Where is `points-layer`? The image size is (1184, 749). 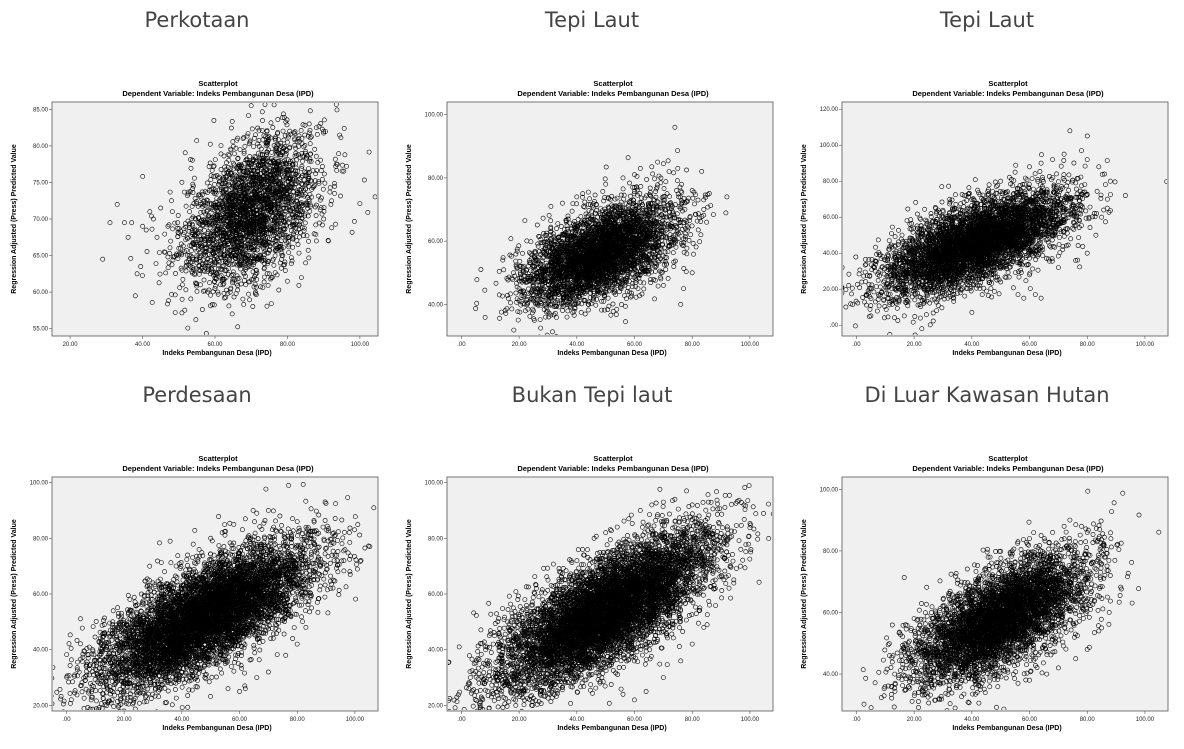 points-layer is located at coordinates (238, 214).